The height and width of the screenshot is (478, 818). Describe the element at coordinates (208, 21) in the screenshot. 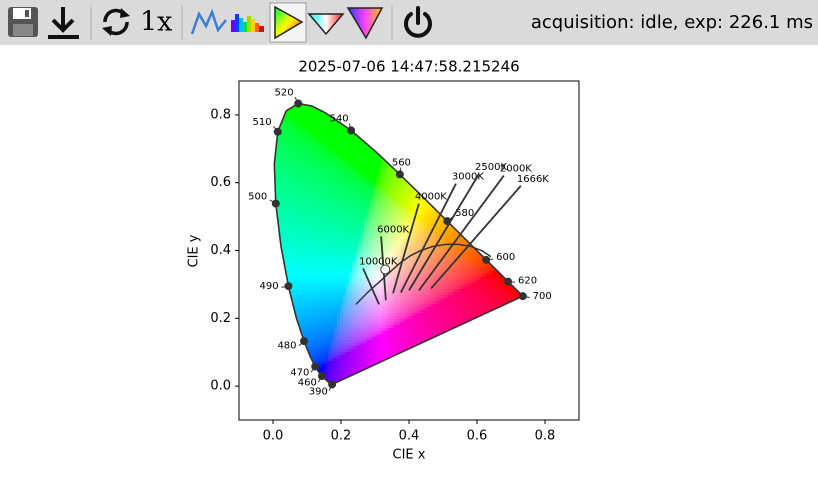

I see `line-plot-button` at that location.